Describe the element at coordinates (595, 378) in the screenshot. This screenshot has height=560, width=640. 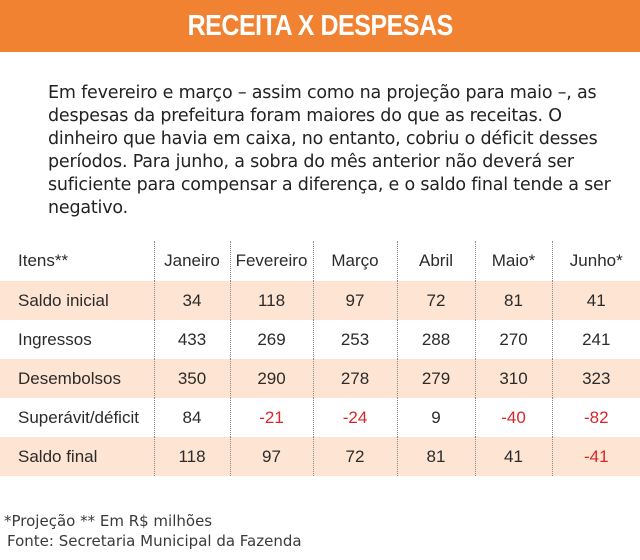
I see `table-cell: 323` at that location.